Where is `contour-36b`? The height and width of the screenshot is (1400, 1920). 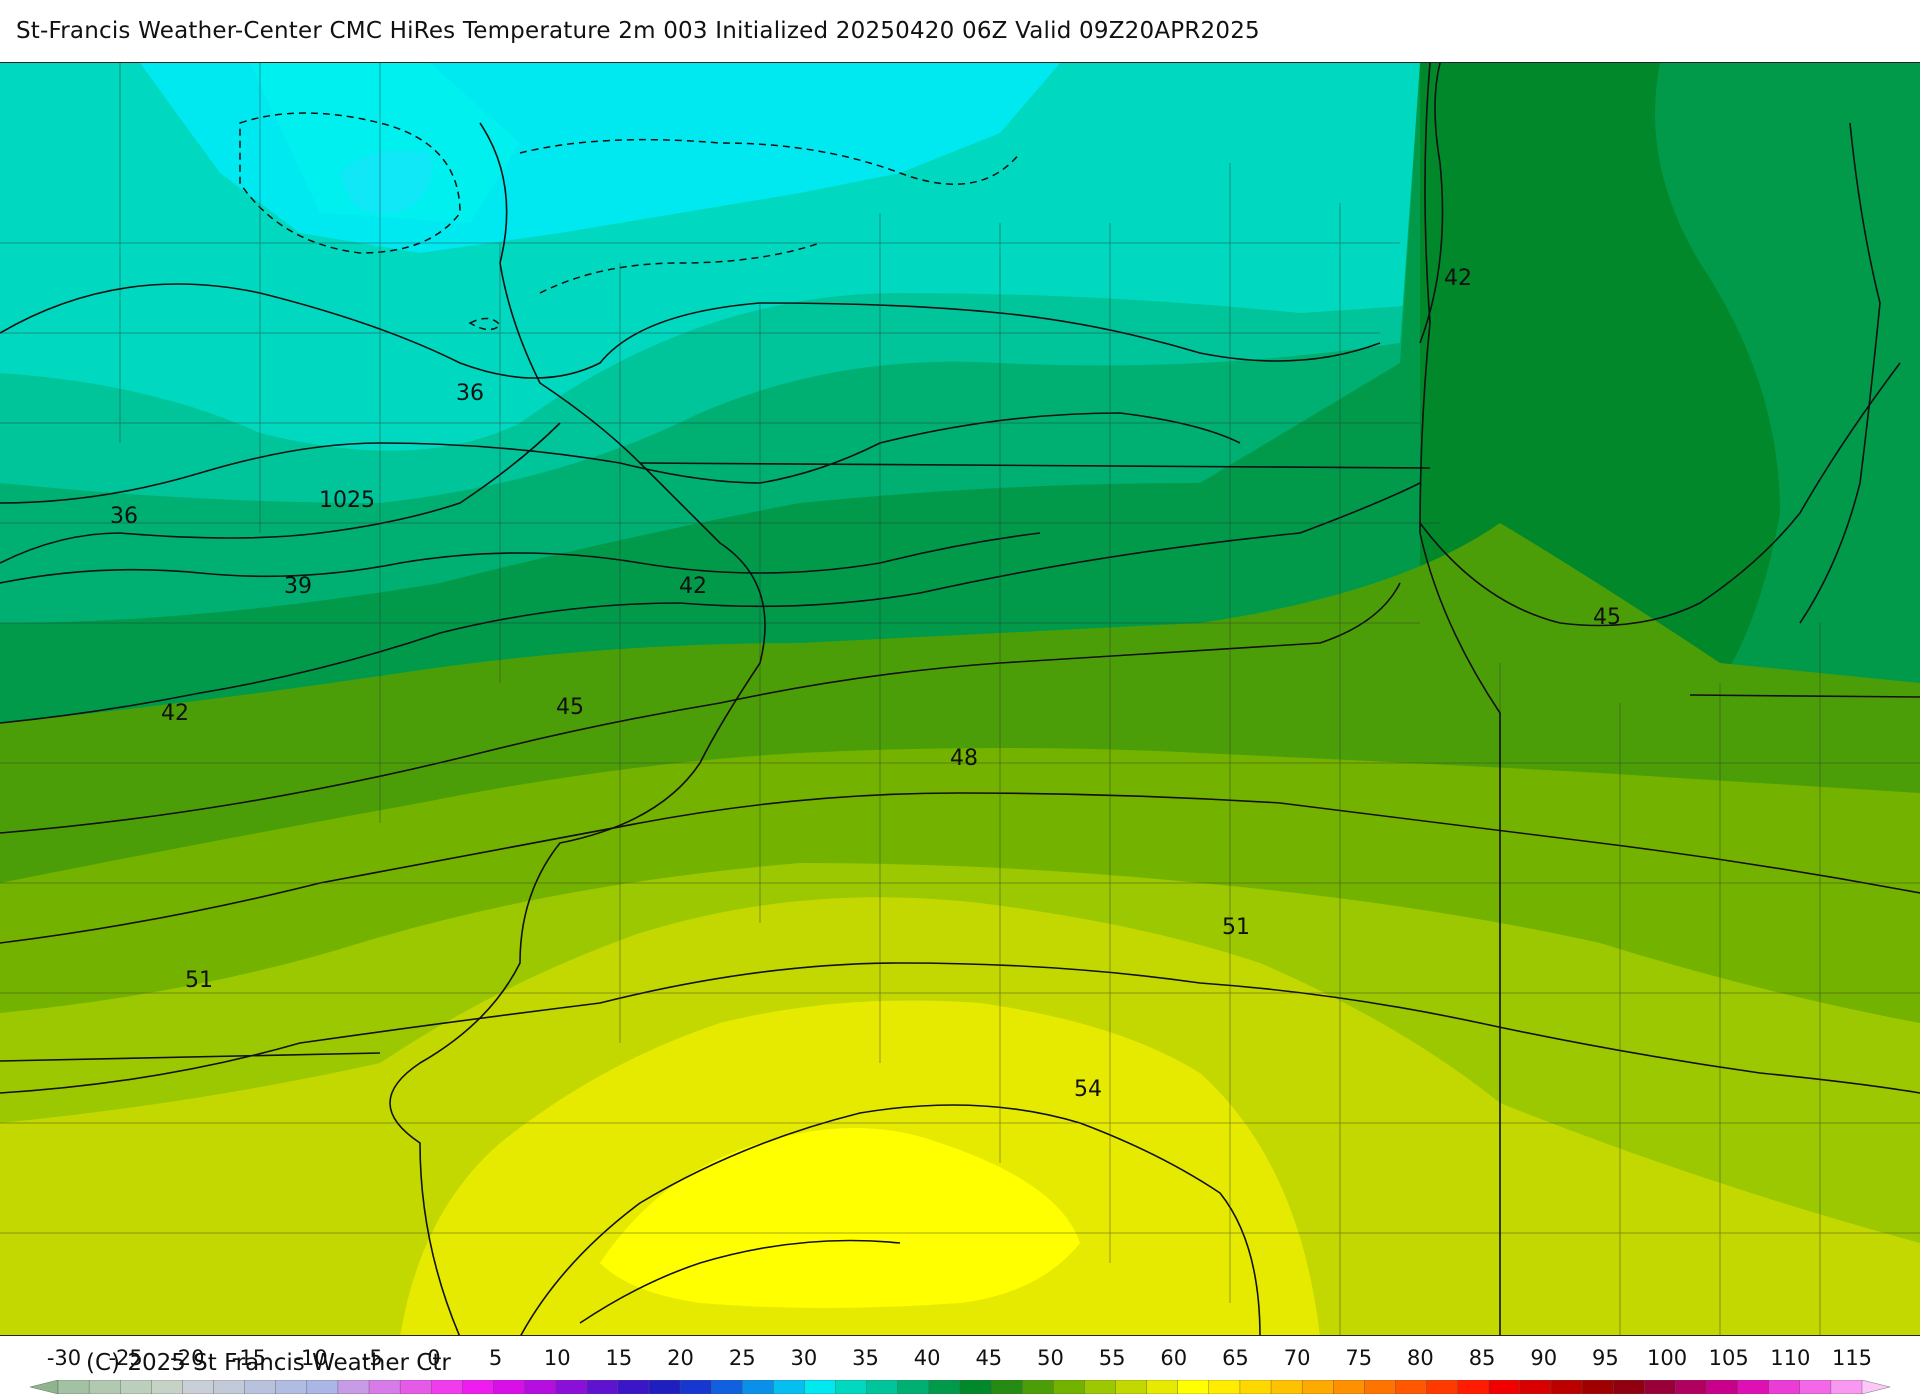 contour-36b is located at coordinates (620, 458).